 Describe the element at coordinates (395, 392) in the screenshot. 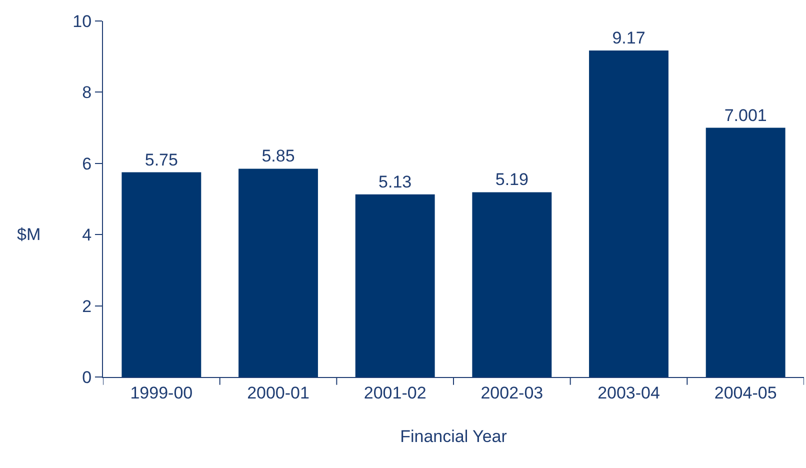

I see `x-tick-label: 2001-02` at that location.